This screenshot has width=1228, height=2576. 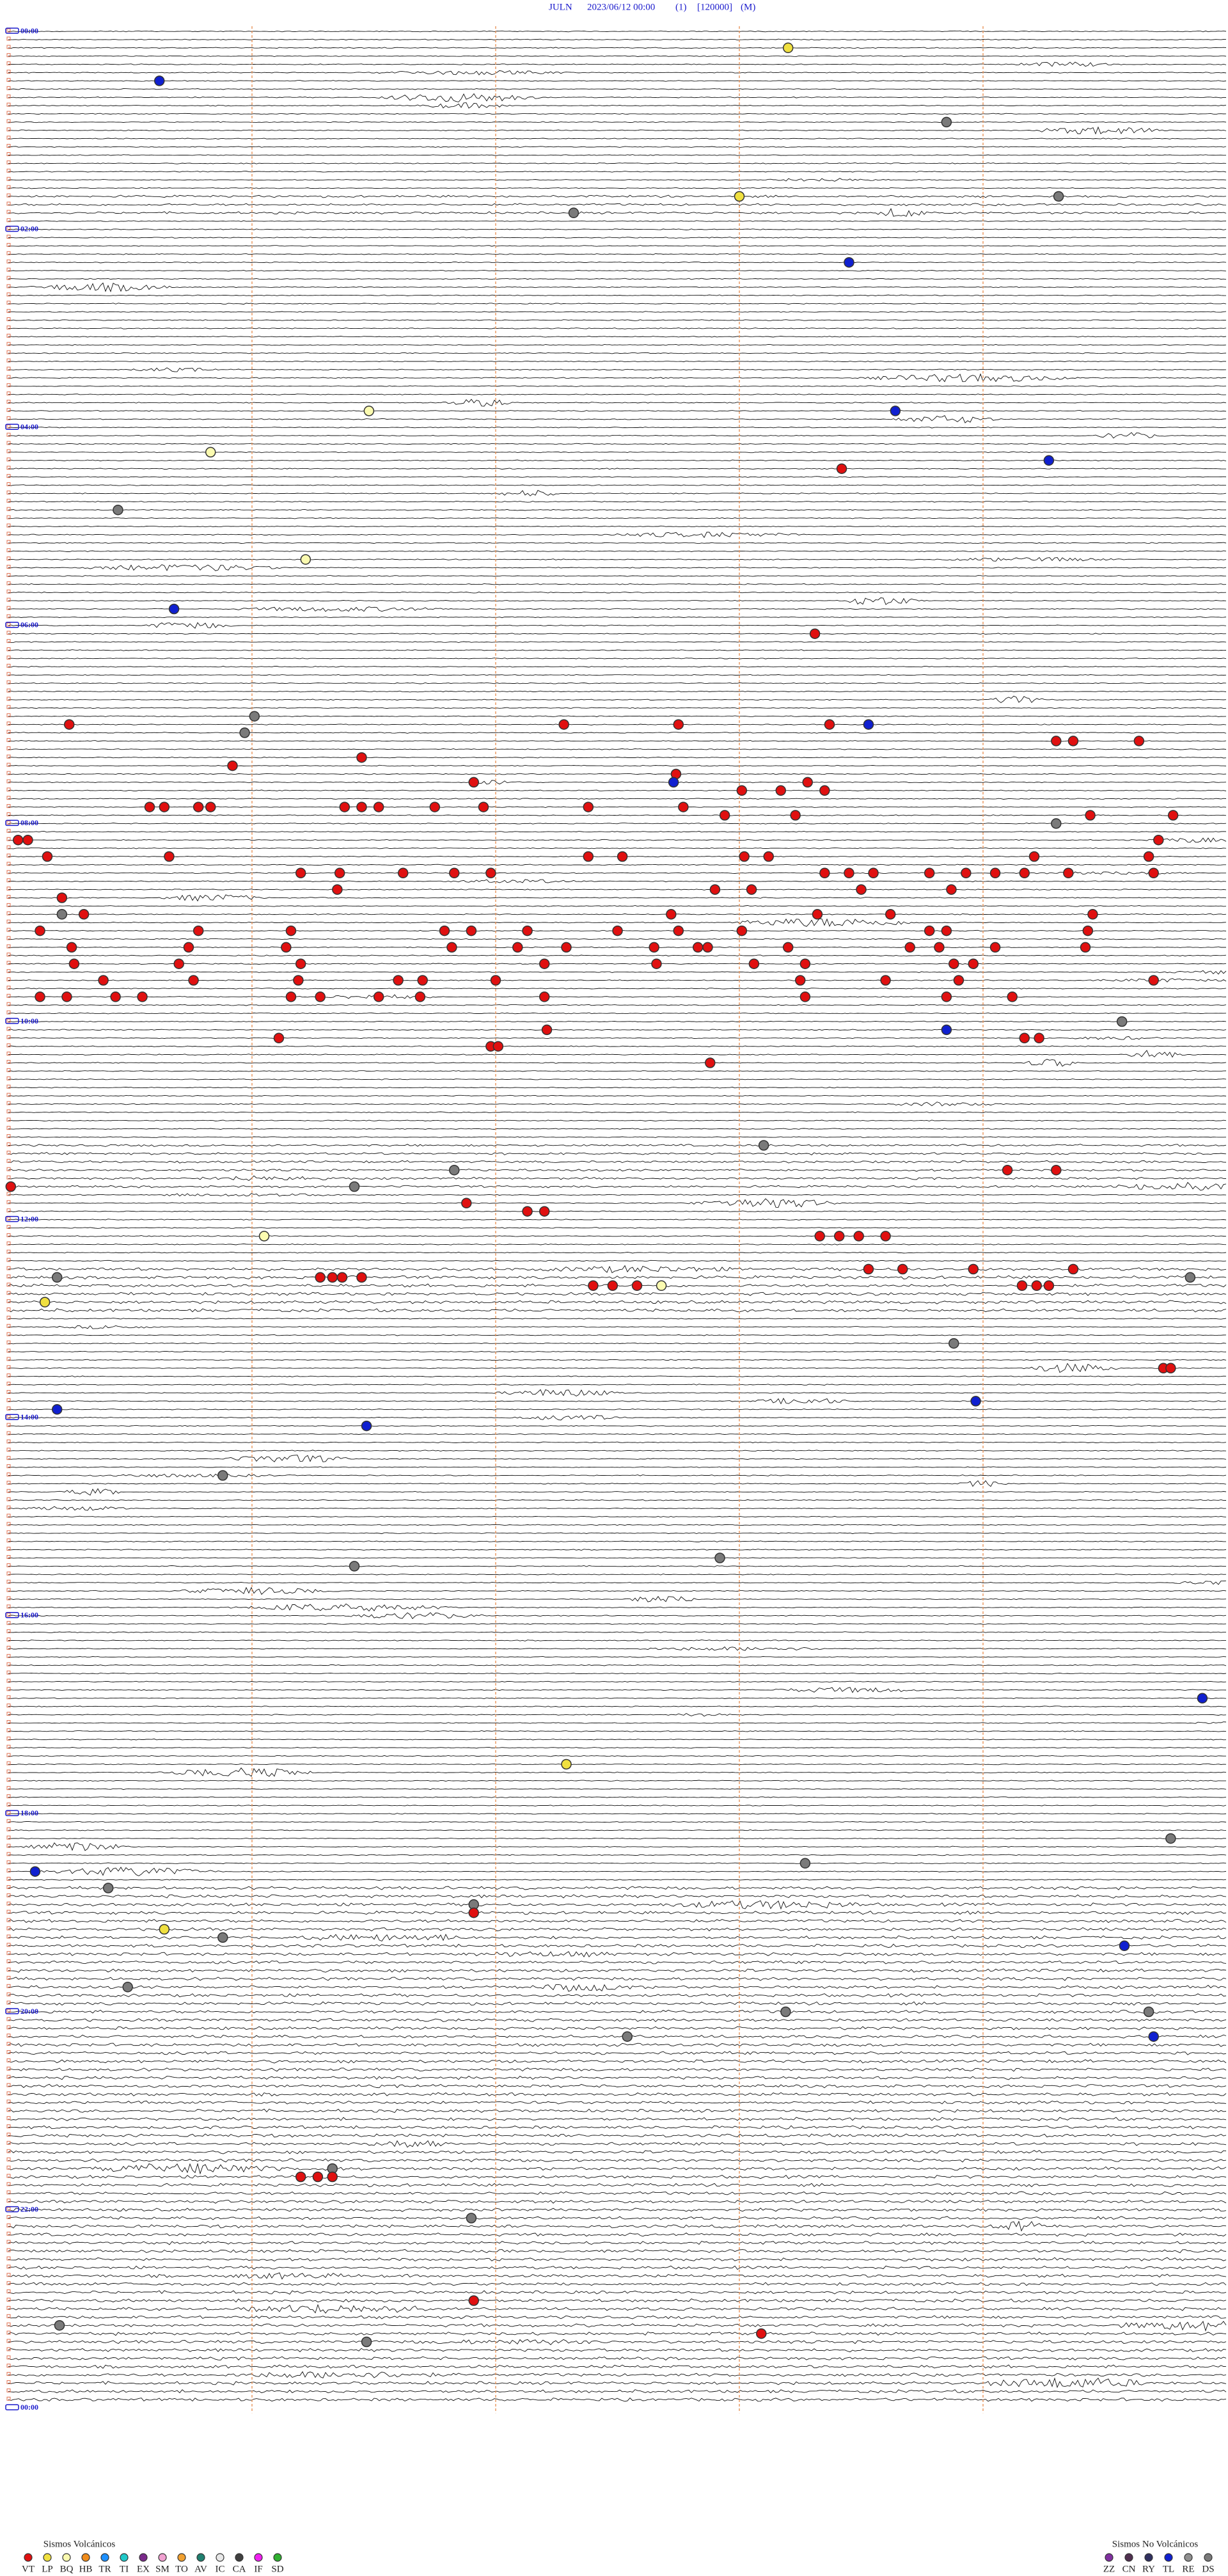 What do you see at coordinates (29, 2208) in the screenshot?
I see `time-label: 22:00` at bounding box center [29, 2208].